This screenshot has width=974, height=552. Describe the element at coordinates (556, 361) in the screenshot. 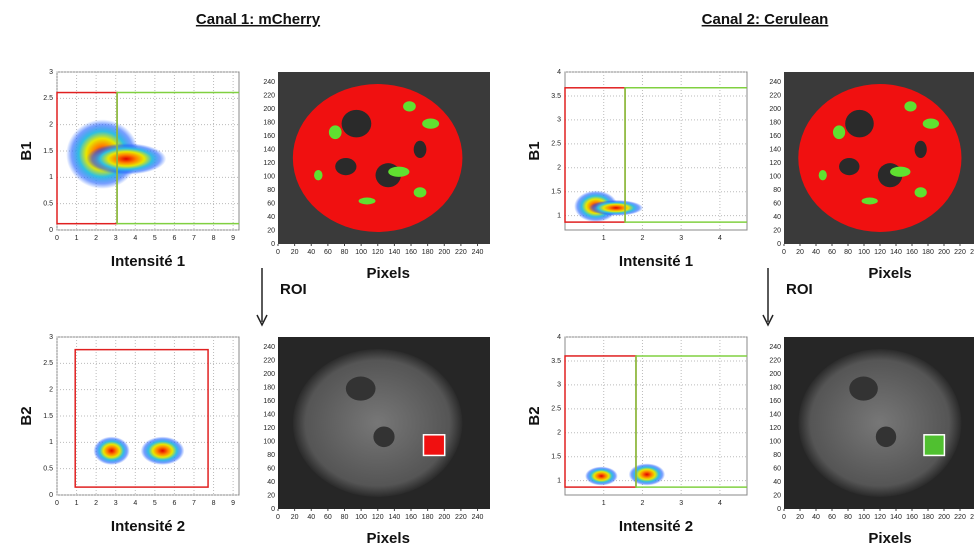

I see `y-tick-label: 3.5` at that location.